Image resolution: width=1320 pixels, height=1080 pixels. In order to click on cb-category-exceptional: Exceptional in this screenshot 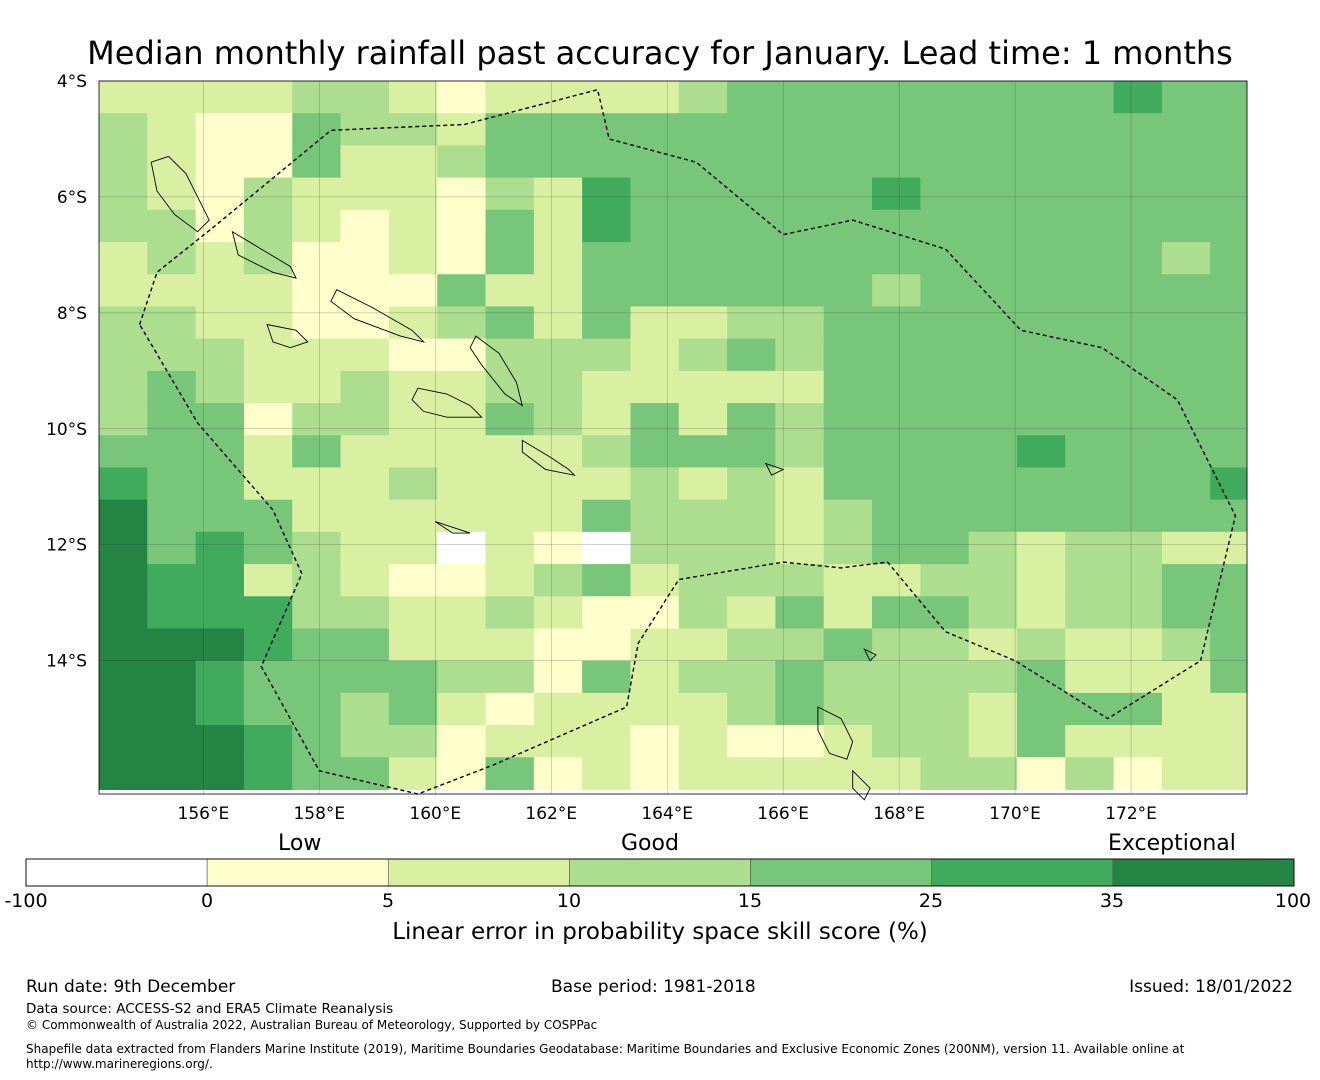, I will do `click(1172, 843)`.